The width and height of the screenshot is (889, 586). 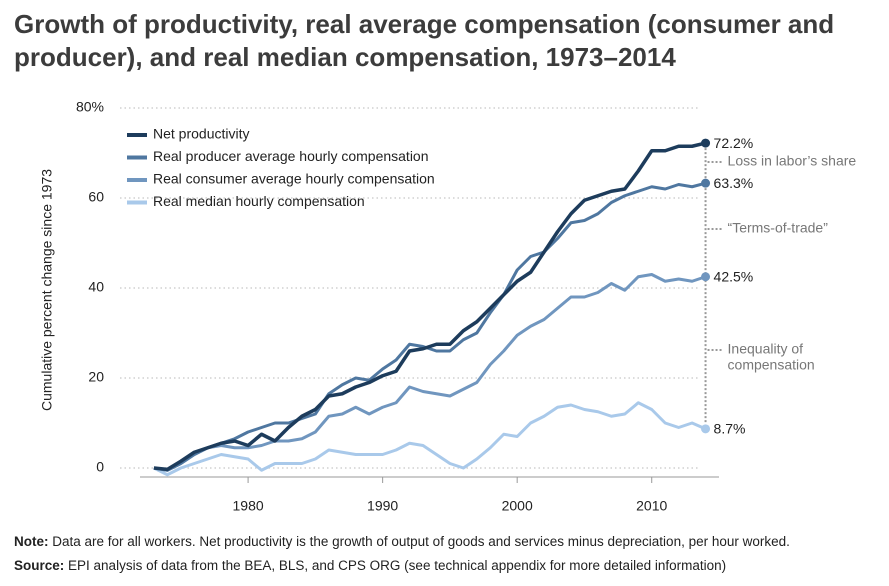 I want to click on y-tick-label: 0, so click(x=100, y=467).